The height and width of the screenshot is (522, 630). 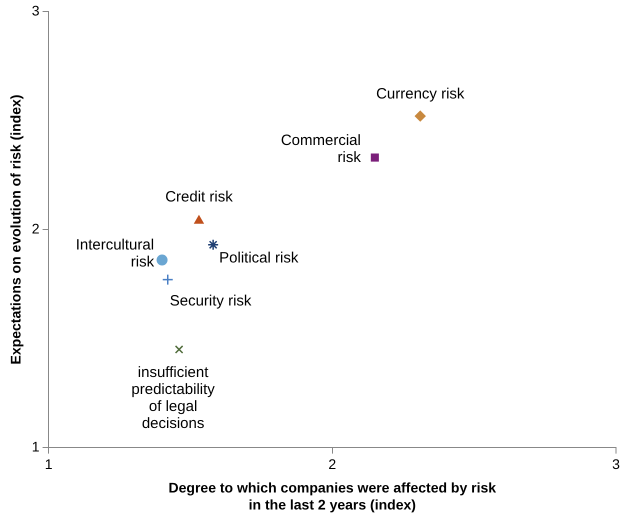 I want to click on x-tick-label: 1, so click(x=48, y=464).